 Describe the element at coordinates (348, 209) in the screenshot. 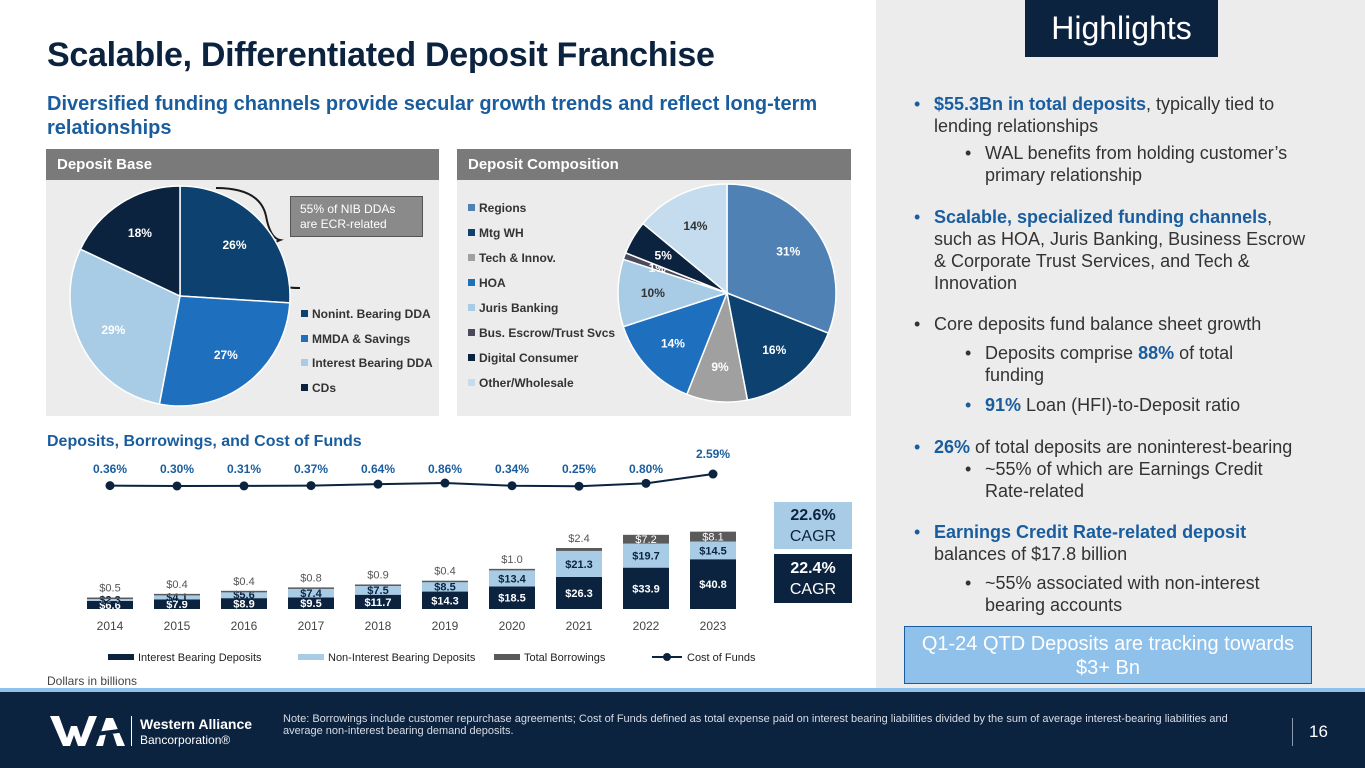

I see `callout-line-1: 55% of NIB DDAs` at that location.